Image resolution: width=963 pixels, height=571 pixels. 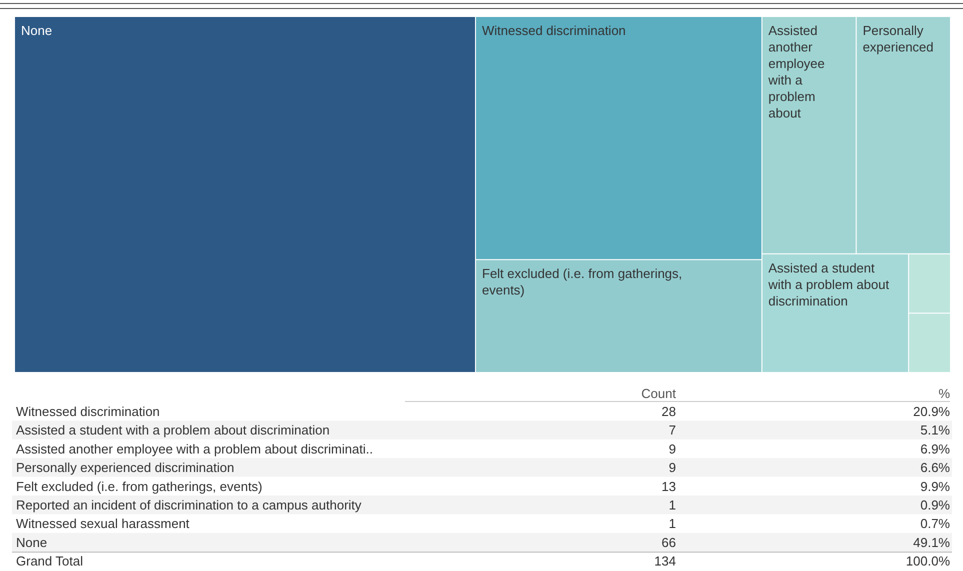 I want to click on text: Assisted another employee with a problem about, so click(x=796, y=71).